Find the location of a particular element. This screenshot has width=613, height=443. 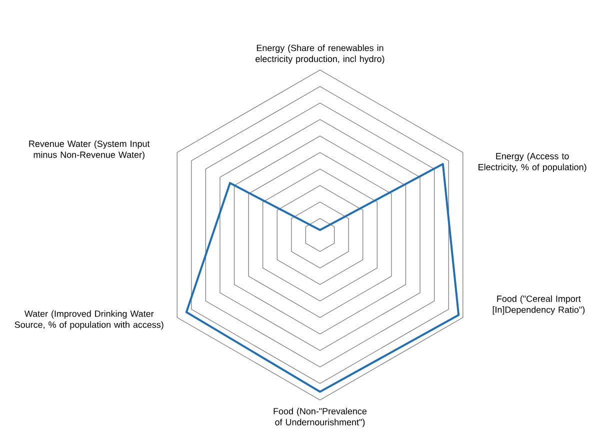

spoke-label: Energy (Share of renewables in electricity production, incl hydro) is located at coordinates (320, 54).